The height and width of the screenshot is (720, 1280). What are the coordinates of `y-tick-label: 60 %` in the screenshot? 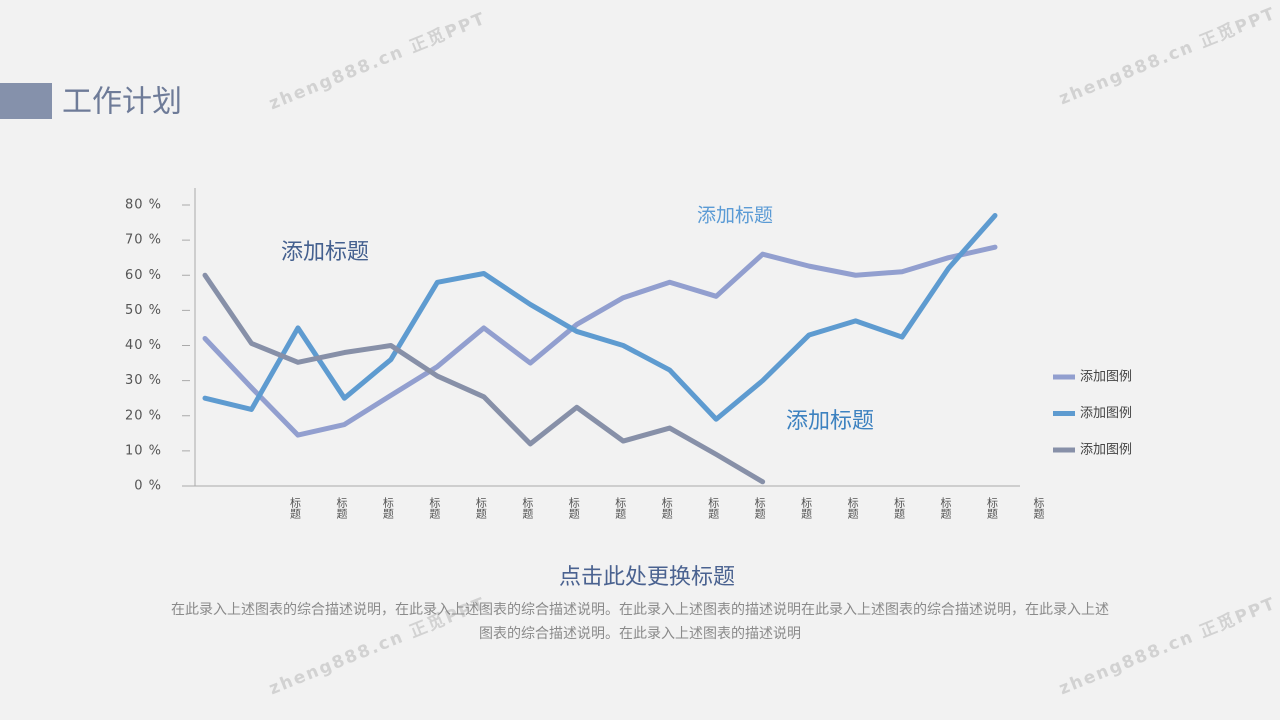 It's located at (143, 275).